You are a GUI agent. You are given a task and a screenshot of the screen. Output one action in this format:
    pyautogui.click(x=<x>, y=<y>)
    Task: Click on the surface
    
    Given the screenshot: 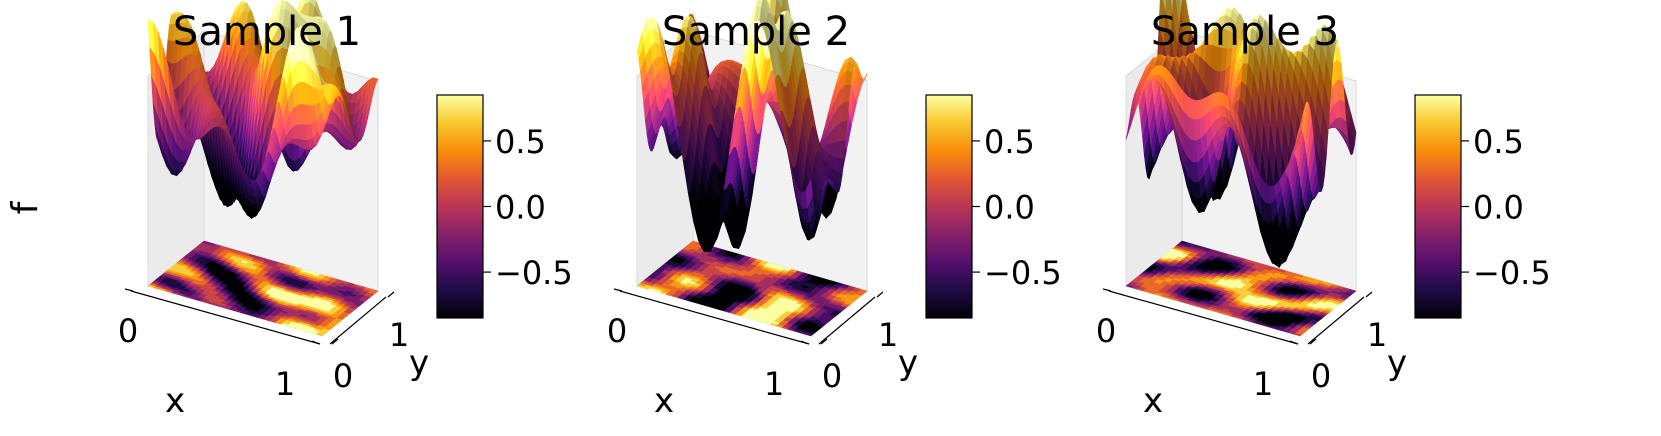 What is the action you would take?
    pyautogui.click(x=263, y=110)
    